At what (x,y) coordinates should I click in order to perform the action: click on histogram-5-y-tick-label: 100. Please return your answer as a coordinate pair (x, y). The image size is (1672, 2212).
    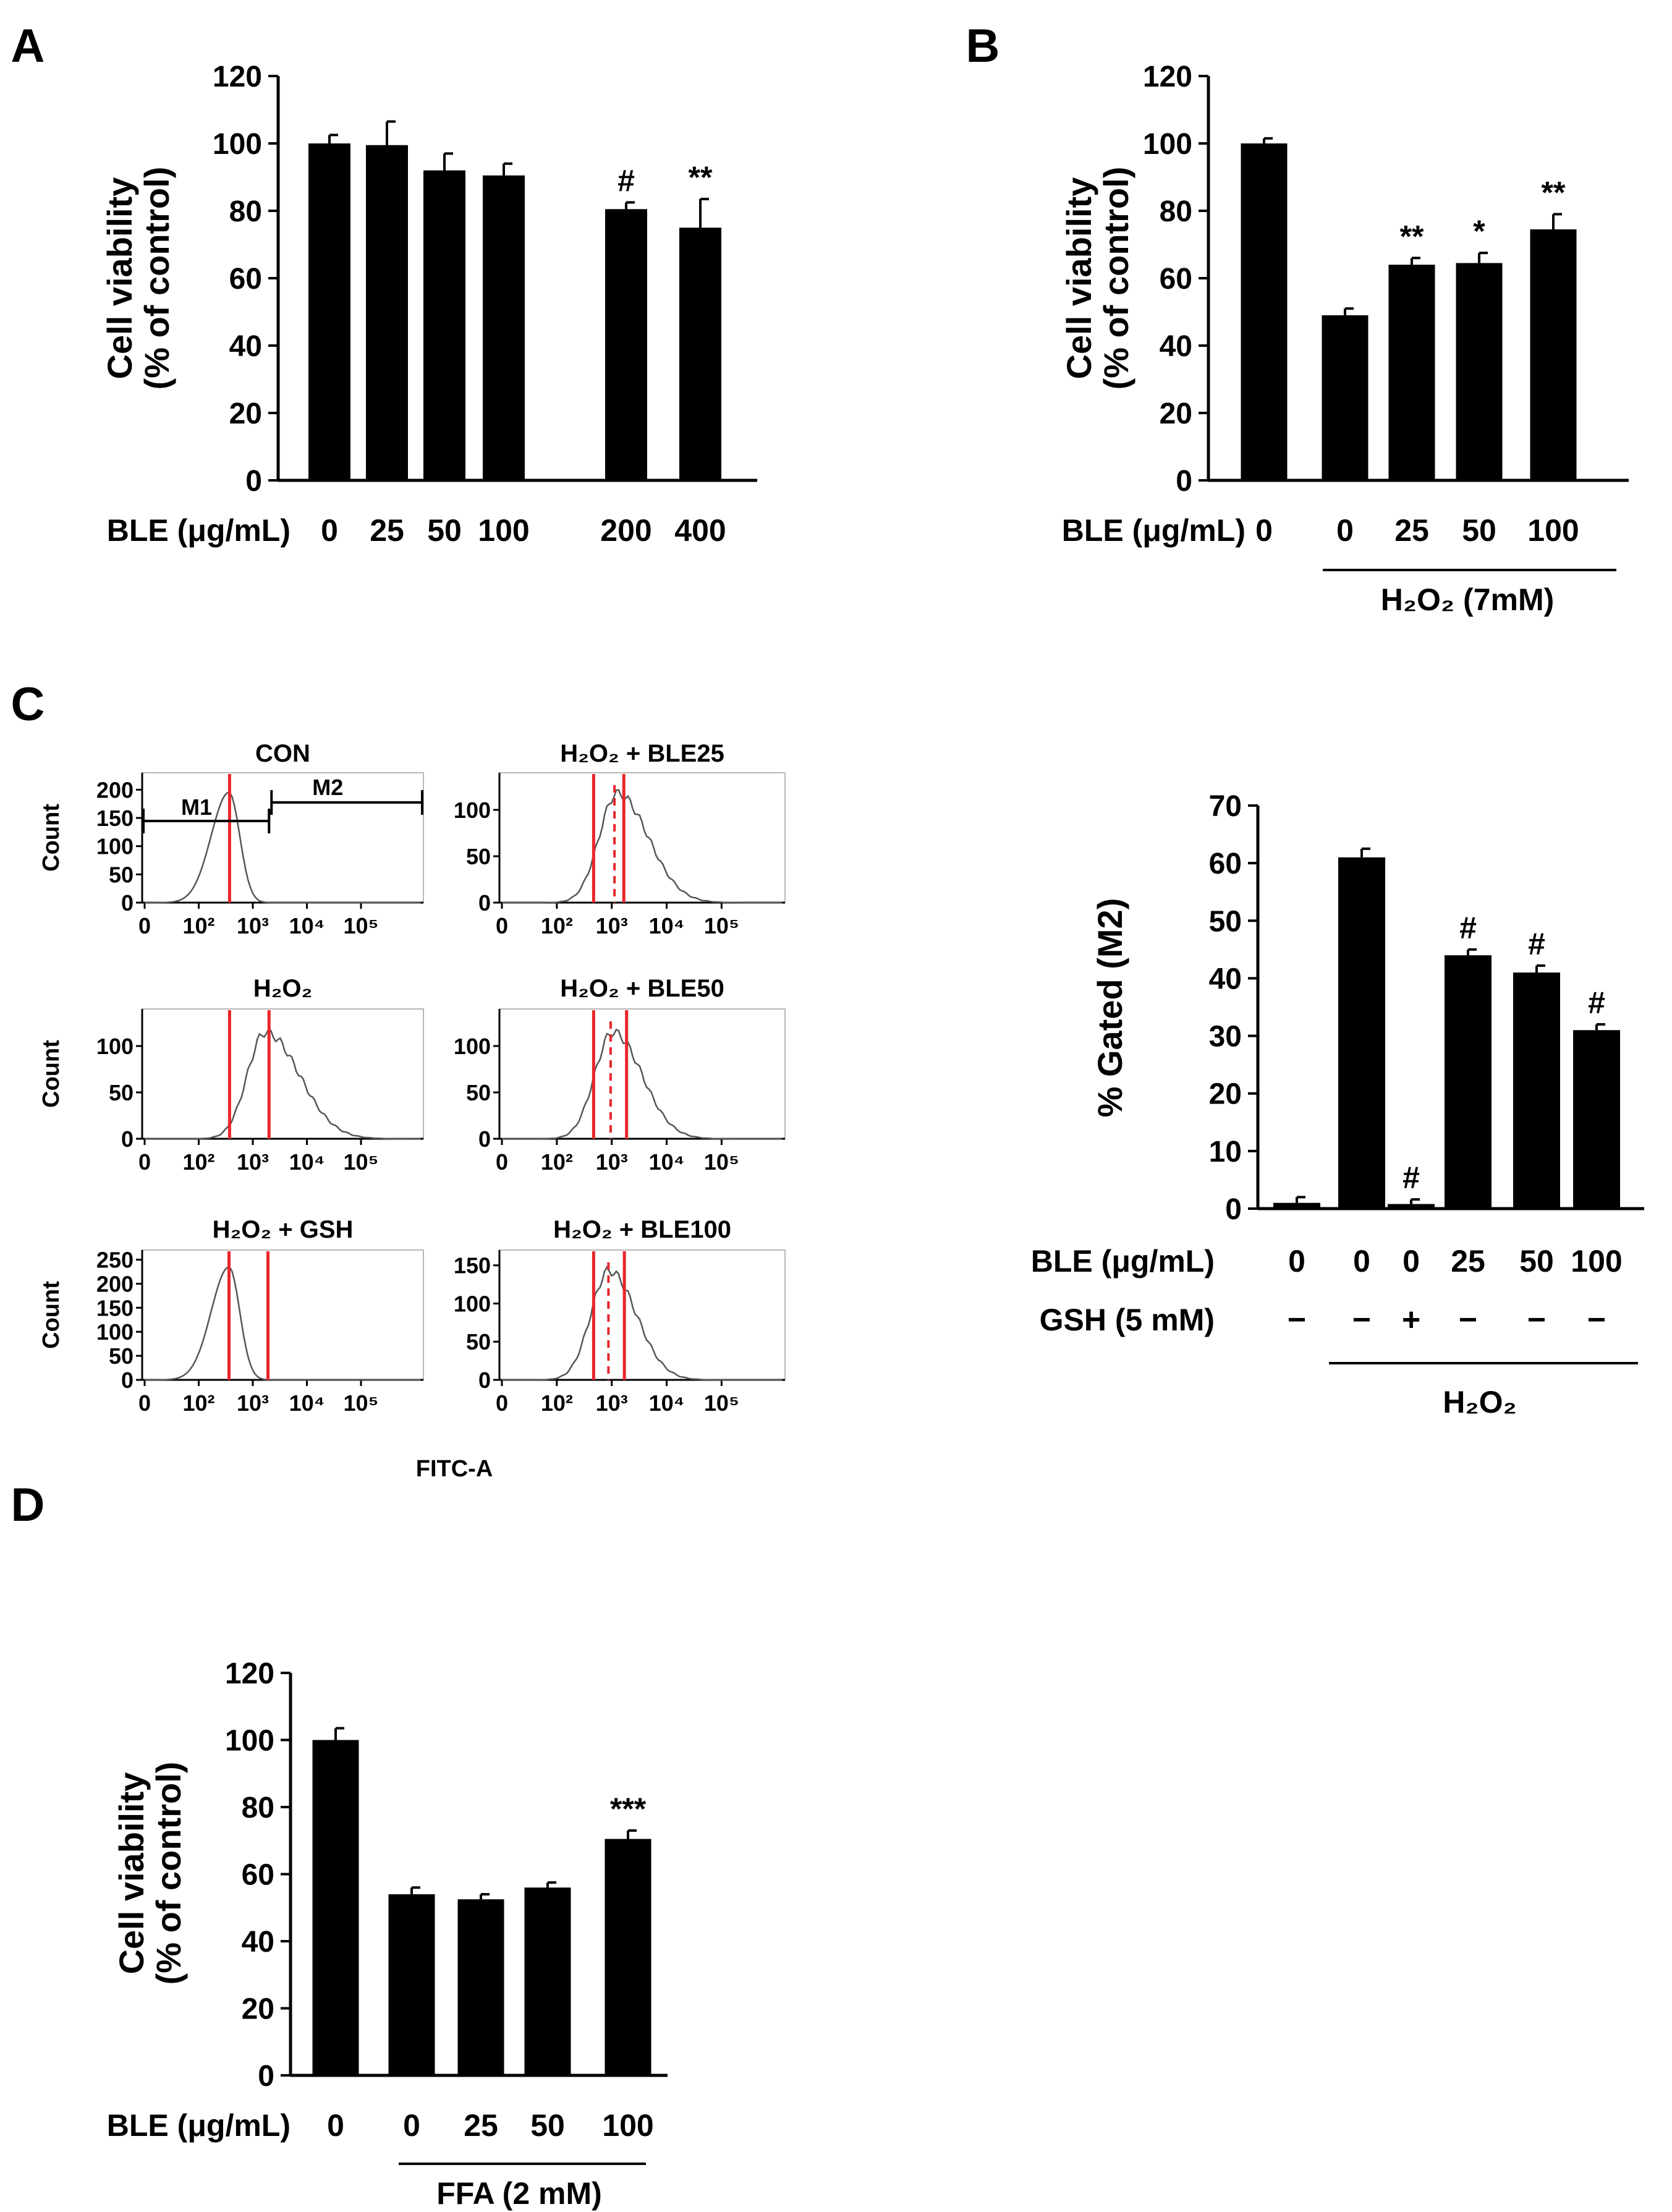
    Looking at the image, I should click on (115, 1332).